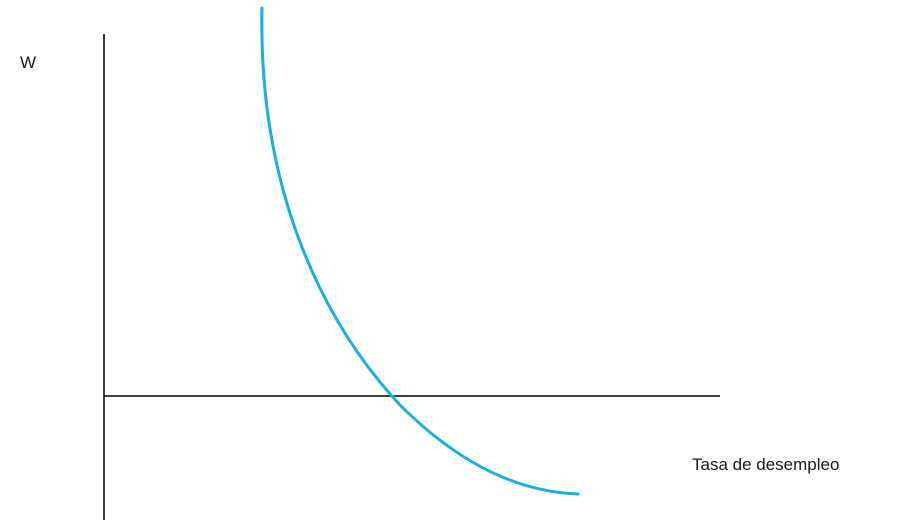  I want to click on y-axis-label: W, so click(28, 62).